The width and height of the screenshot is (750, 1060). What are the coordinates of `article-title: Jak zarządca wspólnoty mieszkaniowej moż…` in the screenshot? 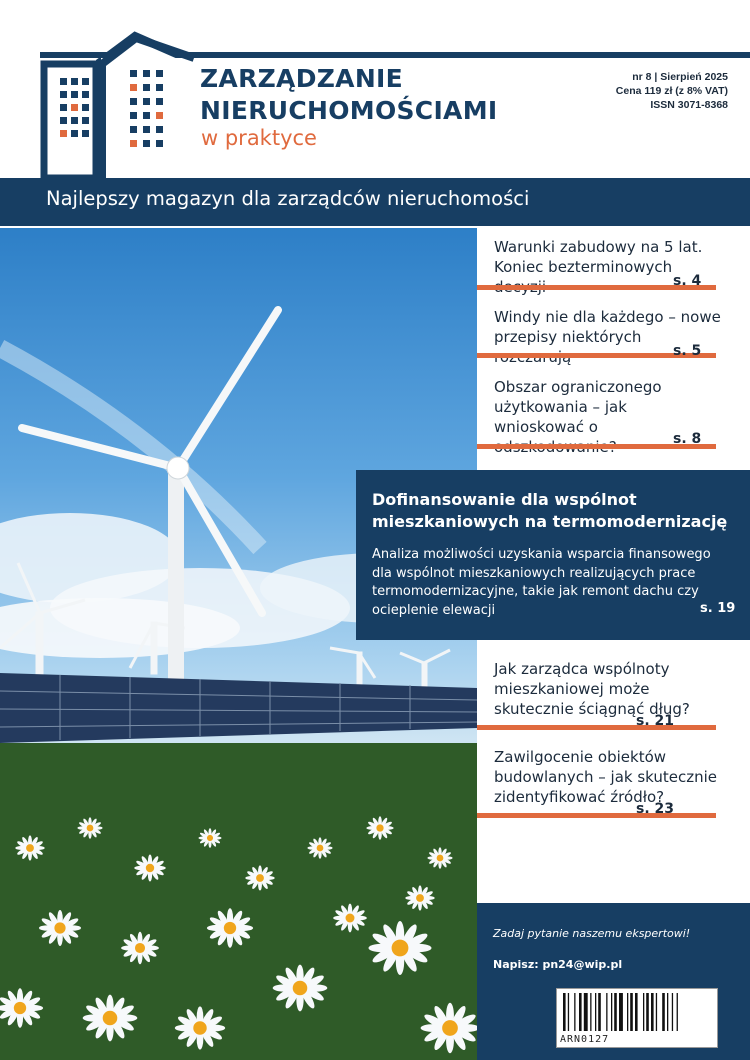 It's located at (592, 689).